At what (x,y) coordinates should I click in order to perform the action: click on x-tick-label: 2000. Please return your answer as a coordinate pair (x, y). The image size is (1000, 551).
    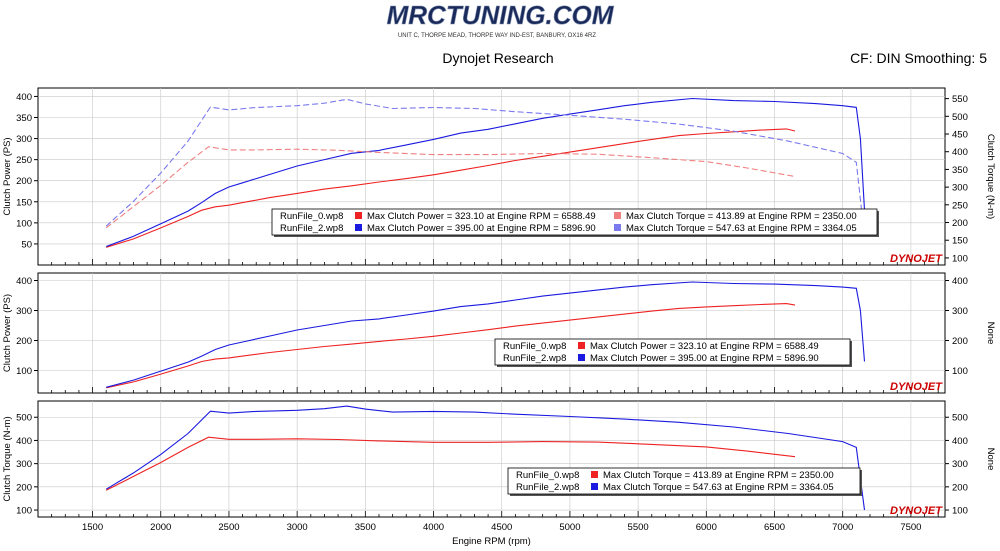
    Looking at the image, I should click on (160, 527).